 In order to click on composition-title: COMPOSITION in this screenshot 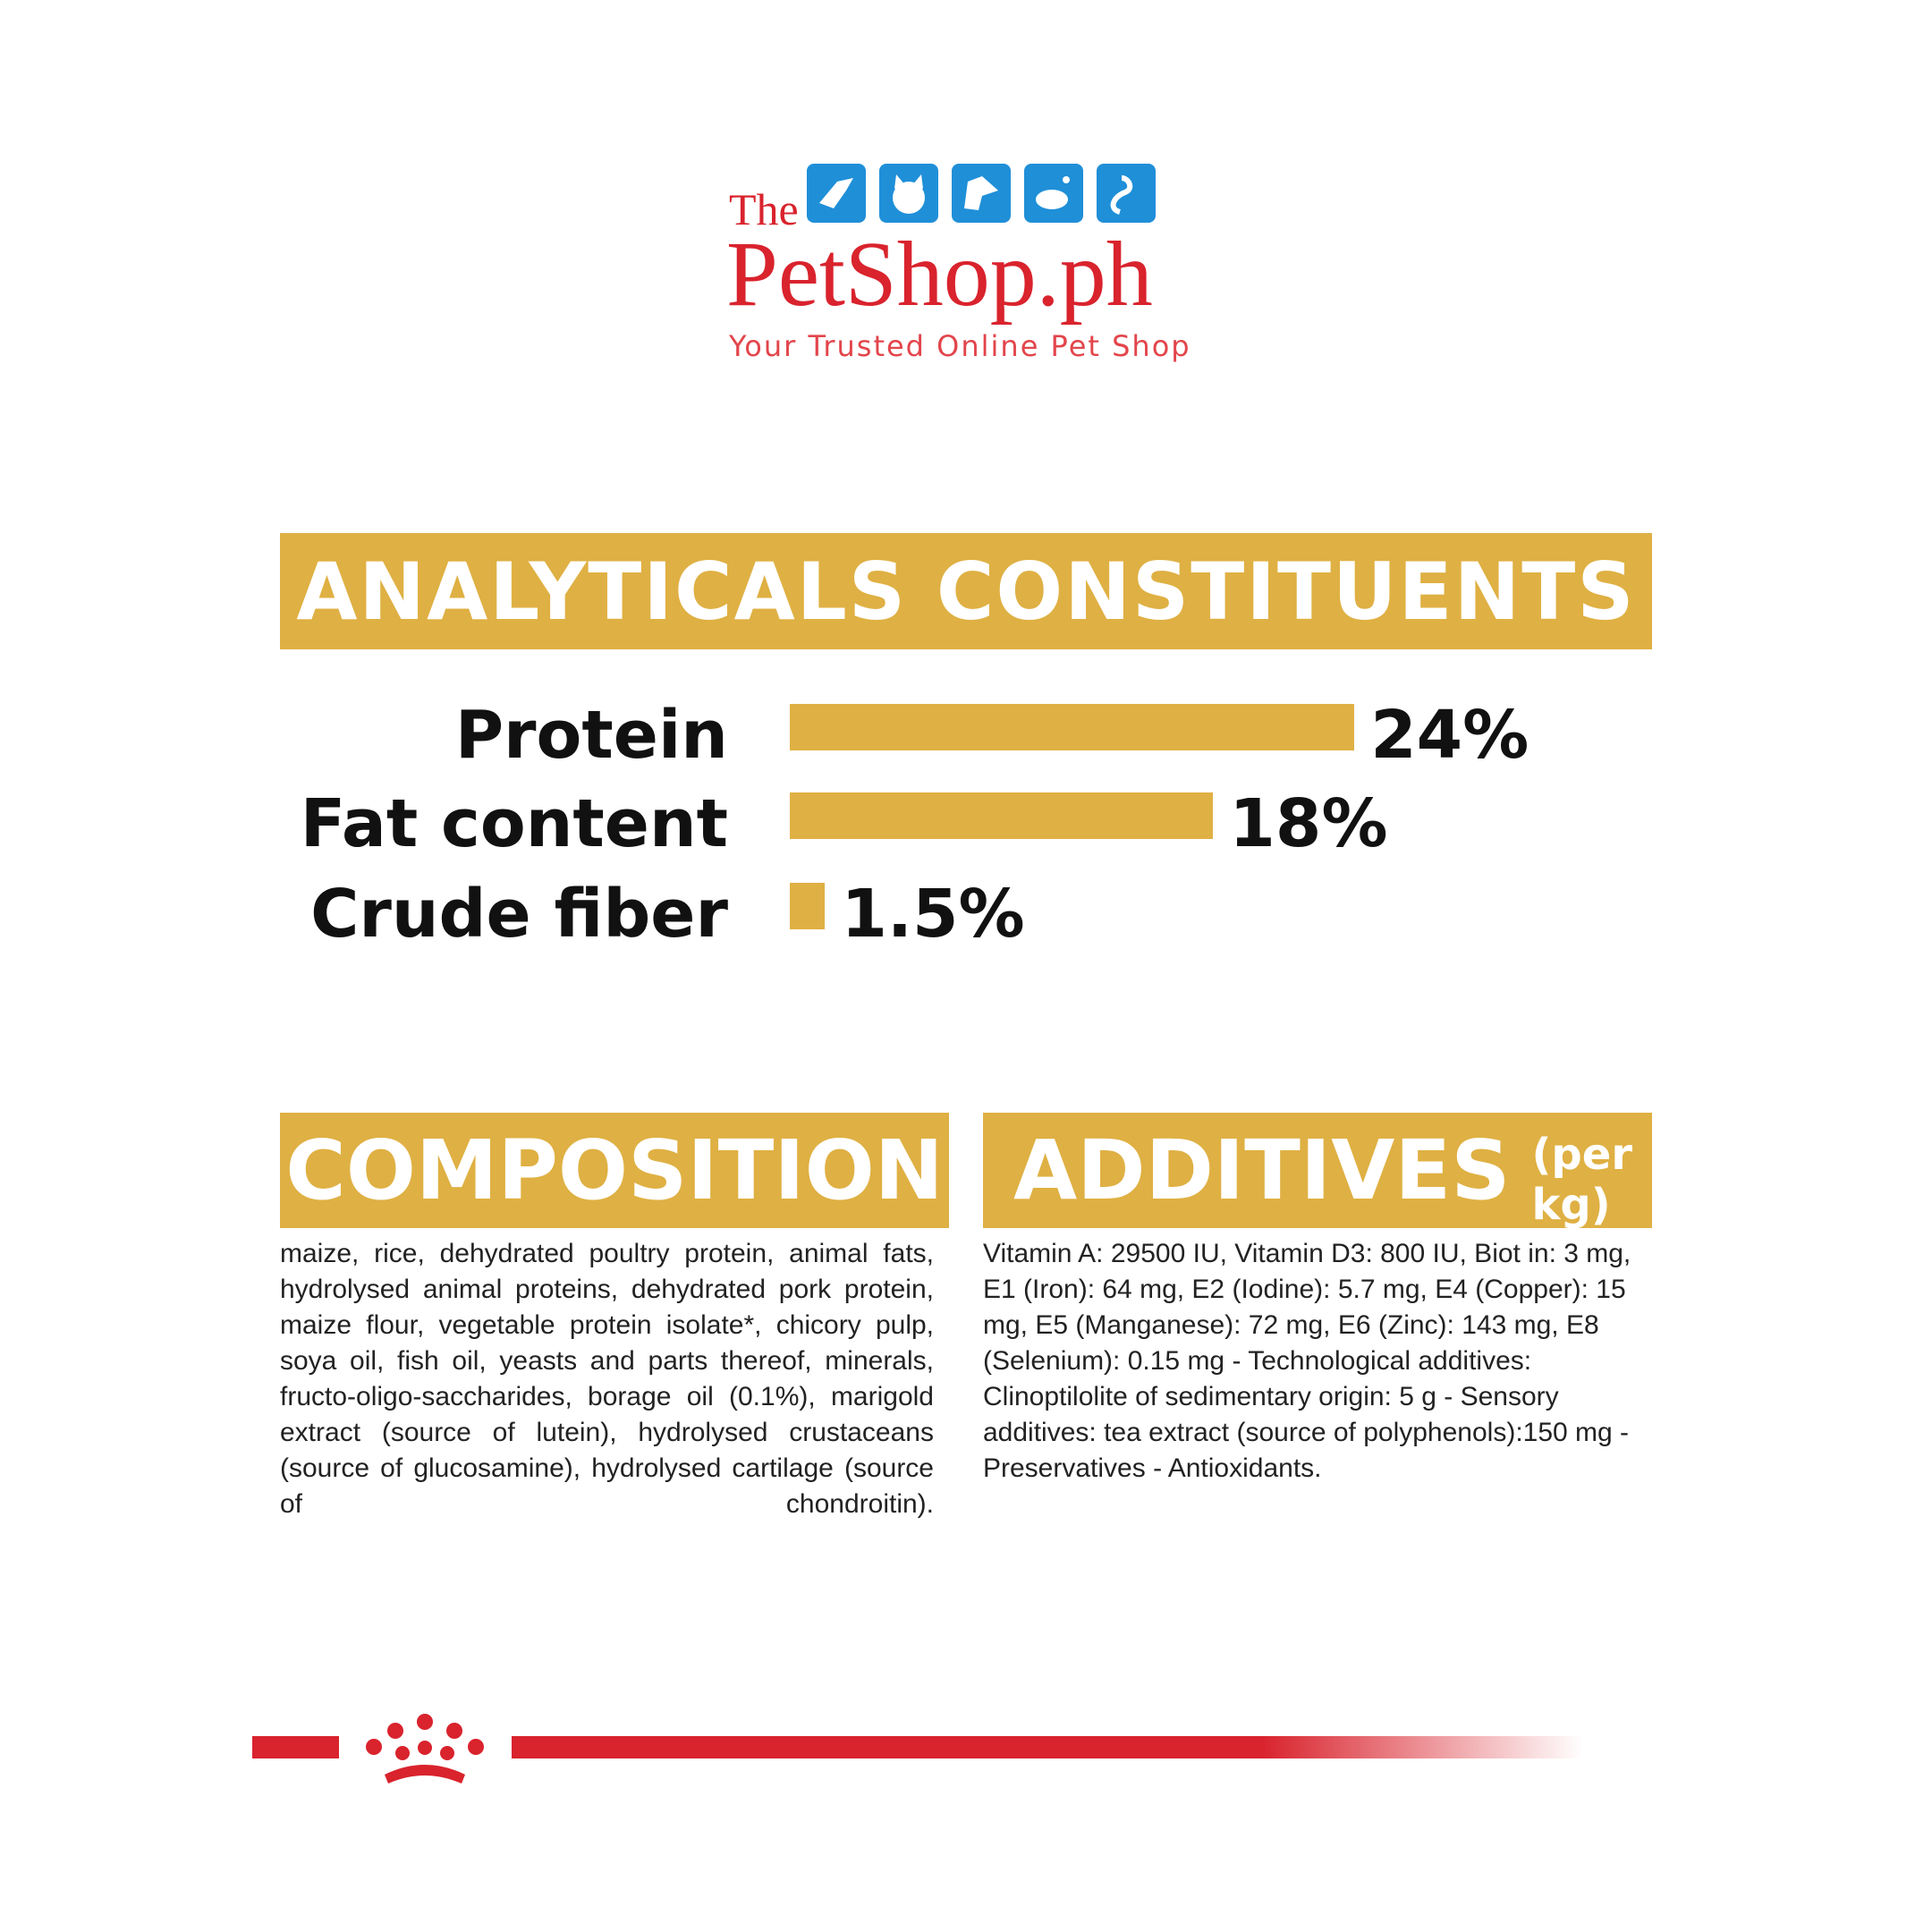, I will do `click(614, 1170)`.